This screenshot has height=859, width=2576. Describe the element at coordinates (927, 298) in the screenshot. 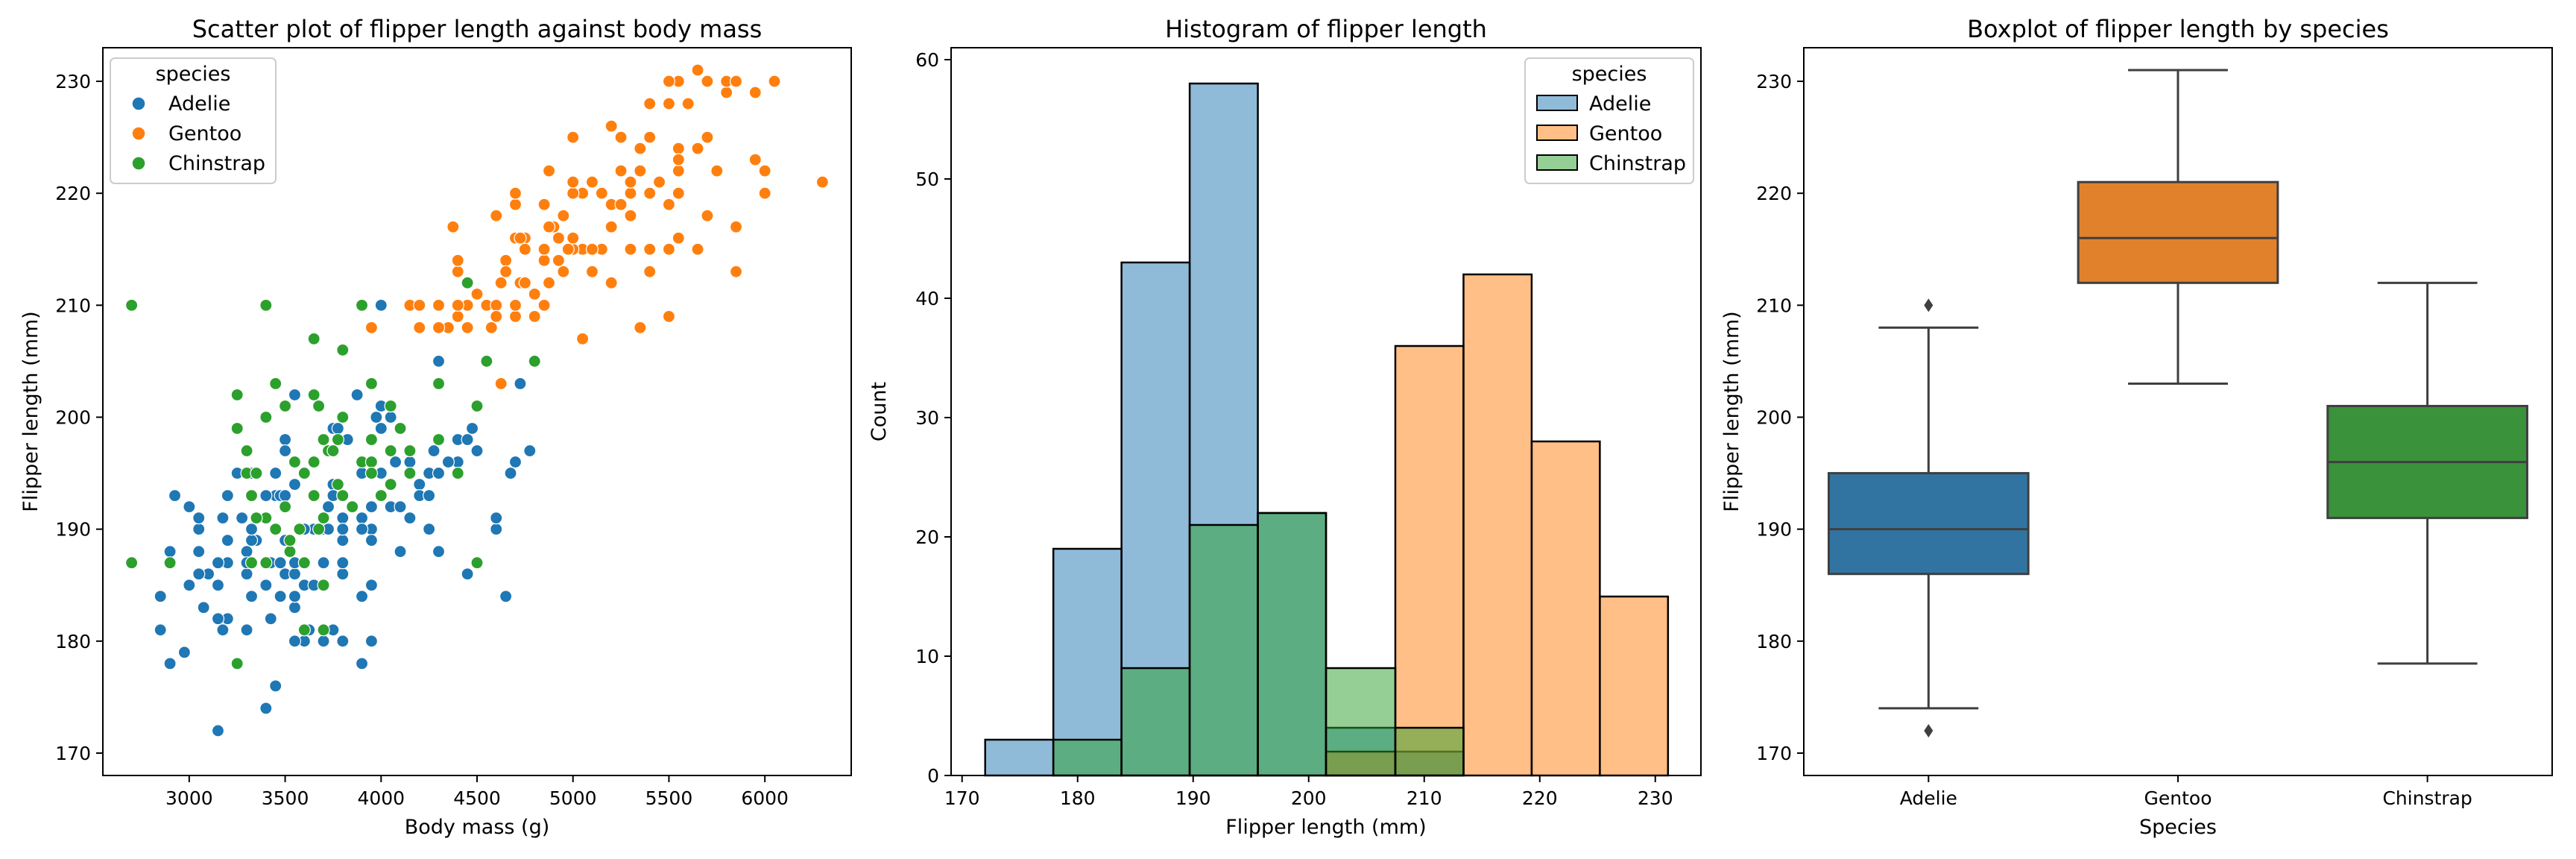

I see `histogram-y-tick-label: 40` at that location.